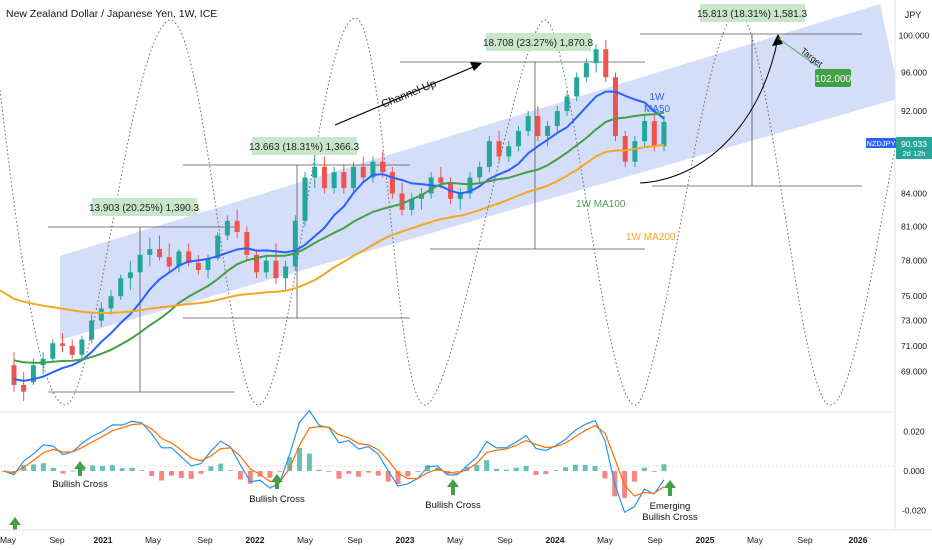  Describe the element at coordinates (914, 144) in the screenshot. I see `price-tag-value: 90.933` at that location.